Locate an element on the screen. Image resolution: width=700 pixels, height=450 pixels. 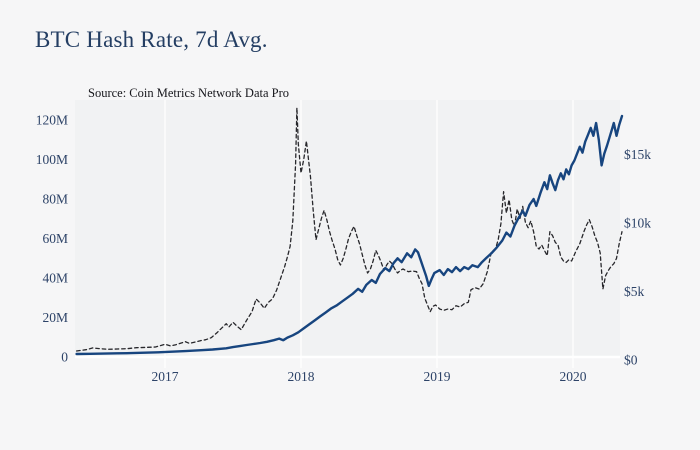
y-axis-left-tick: 60M is located at coordinates (55, 238).